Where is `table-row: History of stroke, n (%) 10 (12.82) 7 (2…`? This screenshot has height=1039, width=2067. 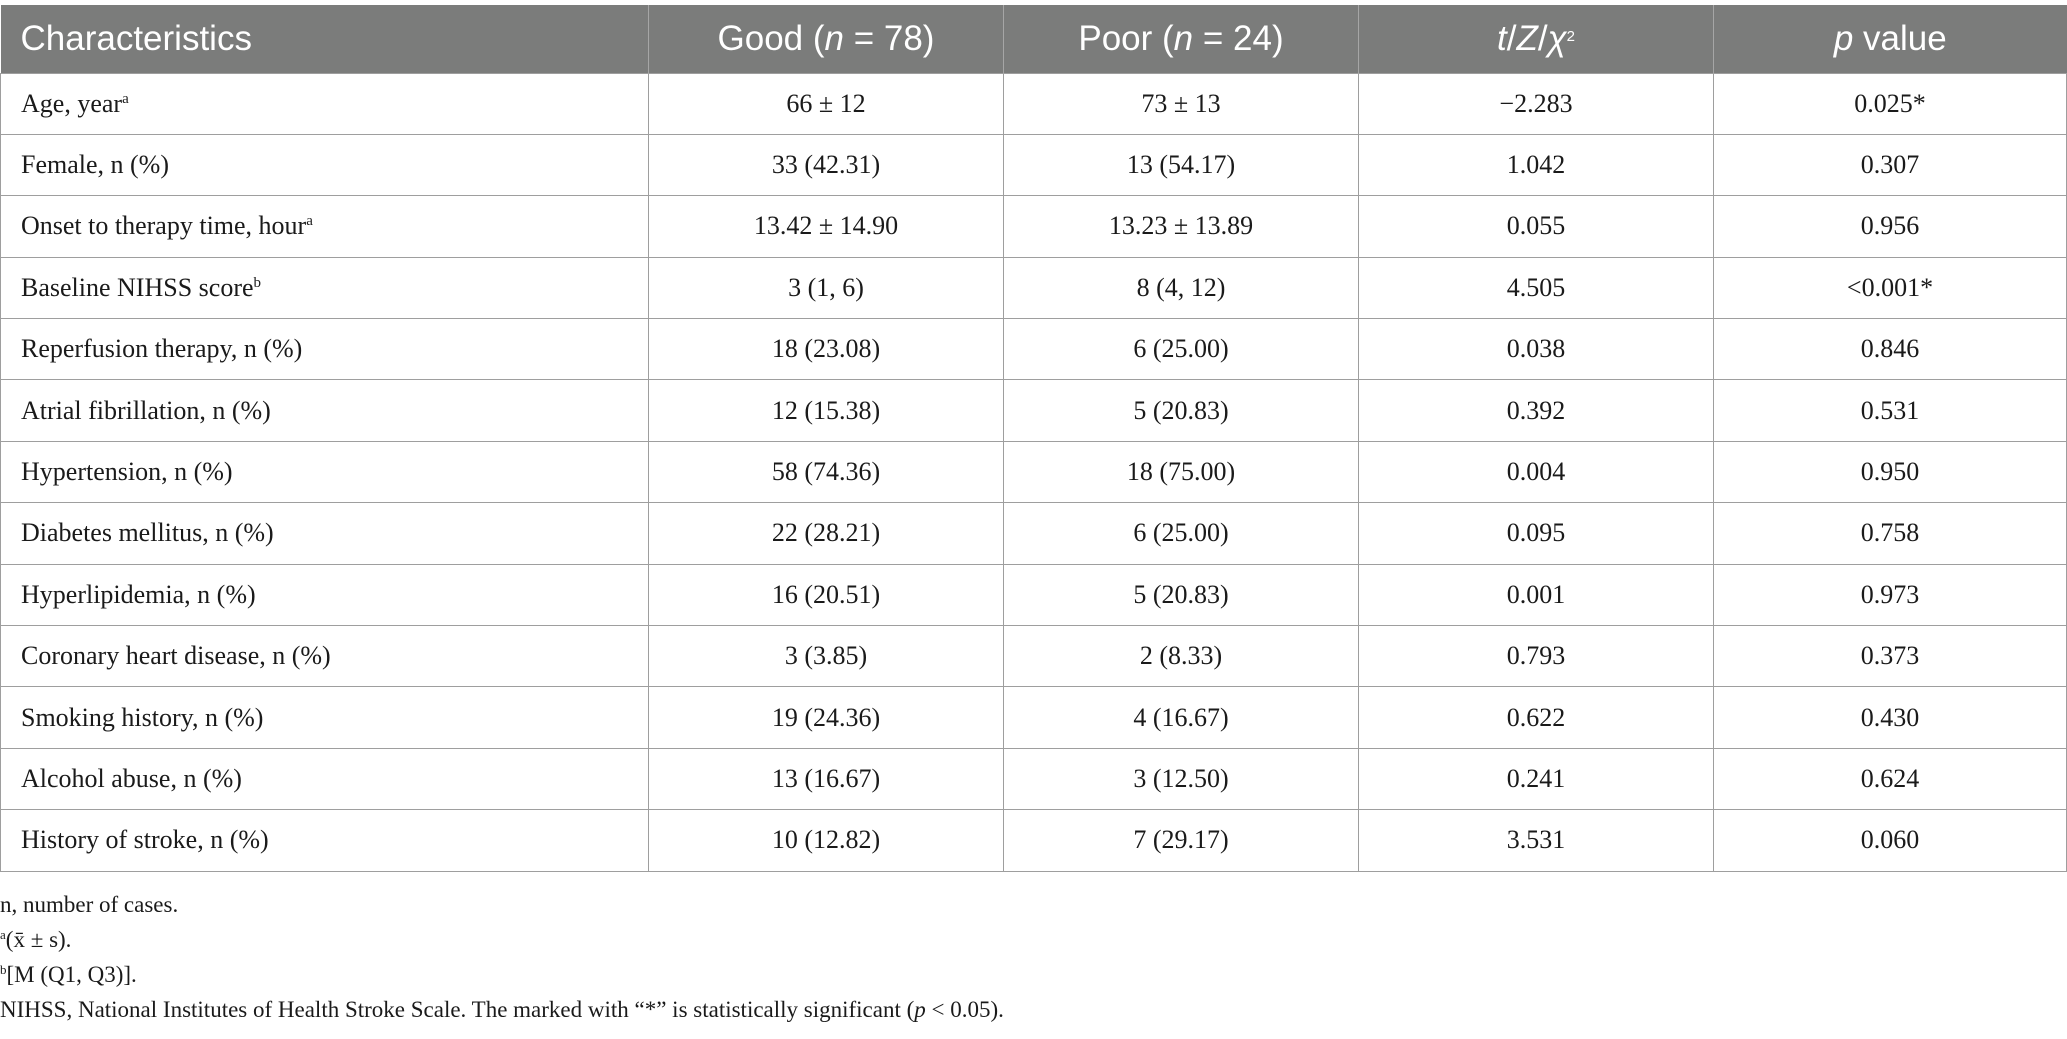
table-row: History of stroke, n (%) 10 (12.82) 7 (2… is located at coordinates (1033, 840).